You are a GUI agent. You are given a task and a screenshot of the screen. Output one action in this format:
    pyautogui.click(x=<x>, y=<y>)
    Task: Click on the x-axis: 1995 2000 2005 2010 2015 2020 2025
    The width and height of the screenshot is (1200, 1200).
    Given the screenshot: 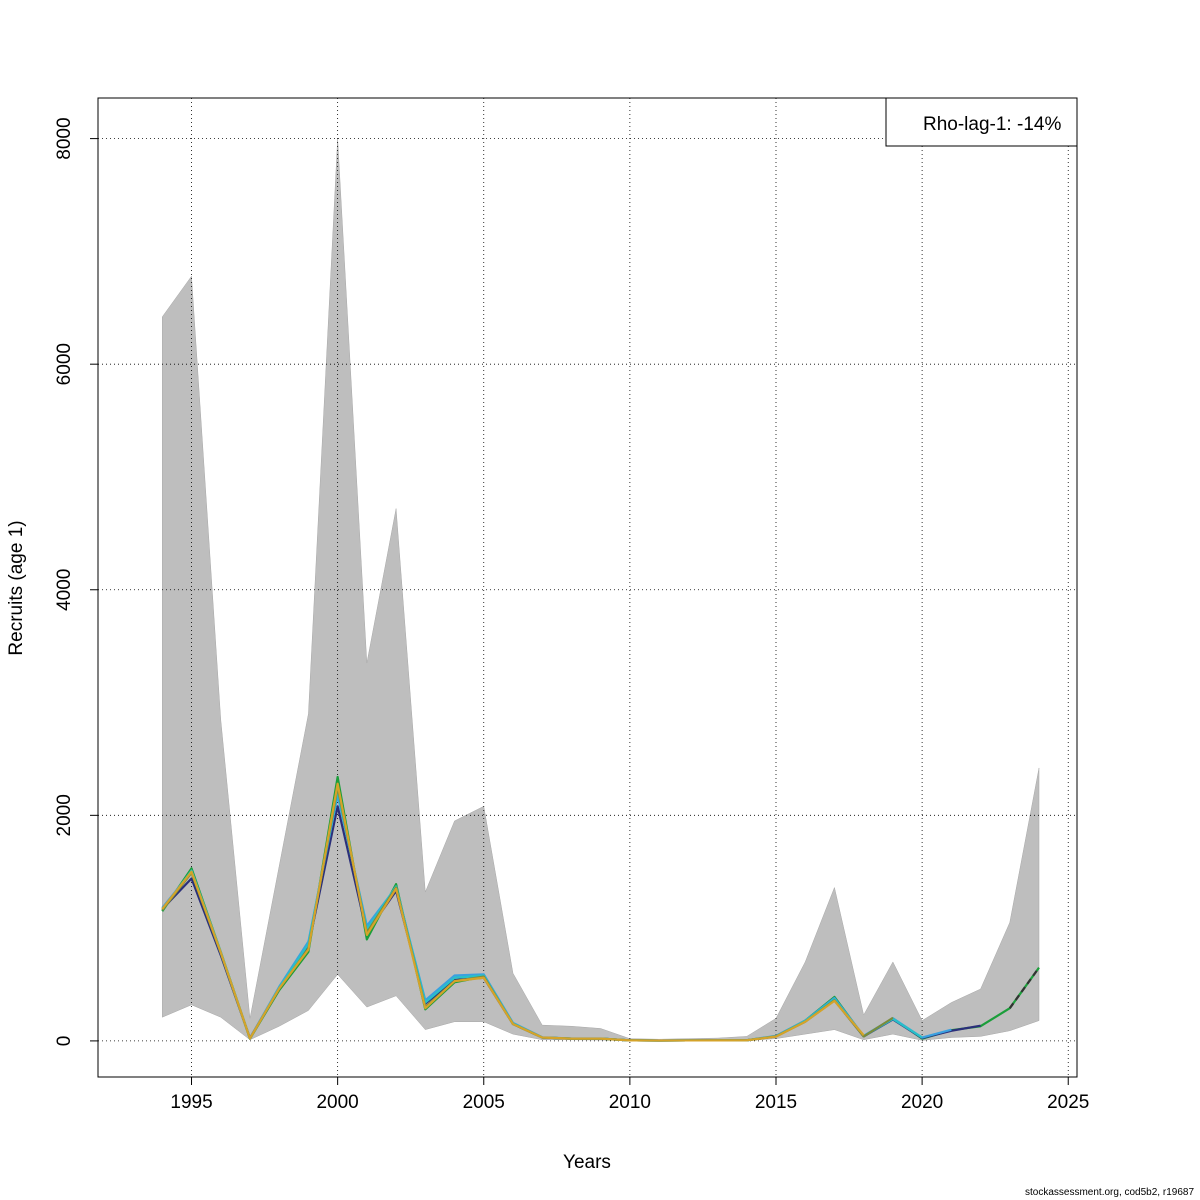 What is the action you would take?
    pyautogui.click(x=629, y=1095)
    